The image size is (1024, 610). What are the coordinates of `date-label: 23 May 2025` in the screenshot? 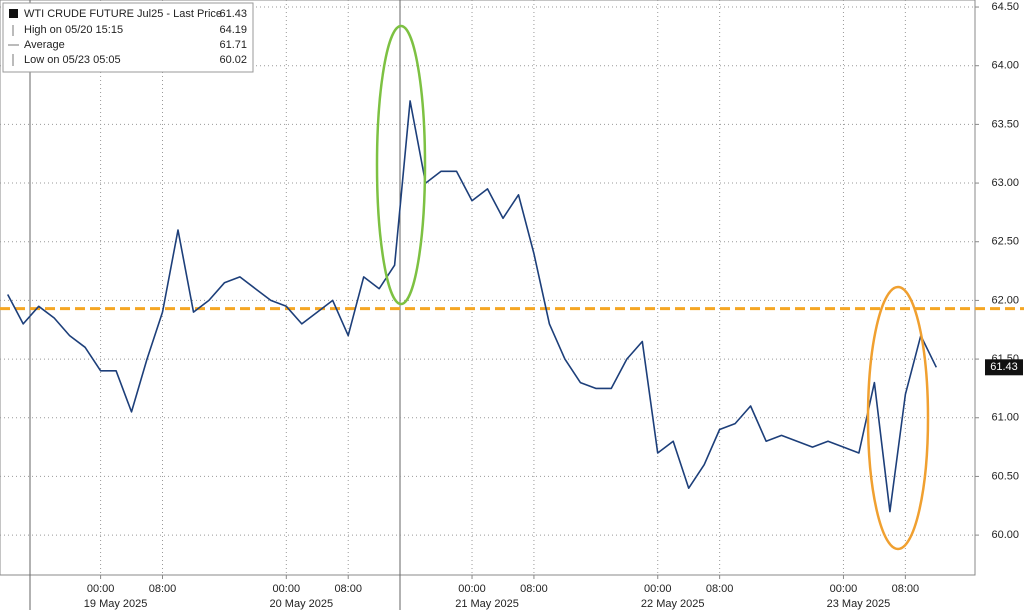 It's located at (859, 604).